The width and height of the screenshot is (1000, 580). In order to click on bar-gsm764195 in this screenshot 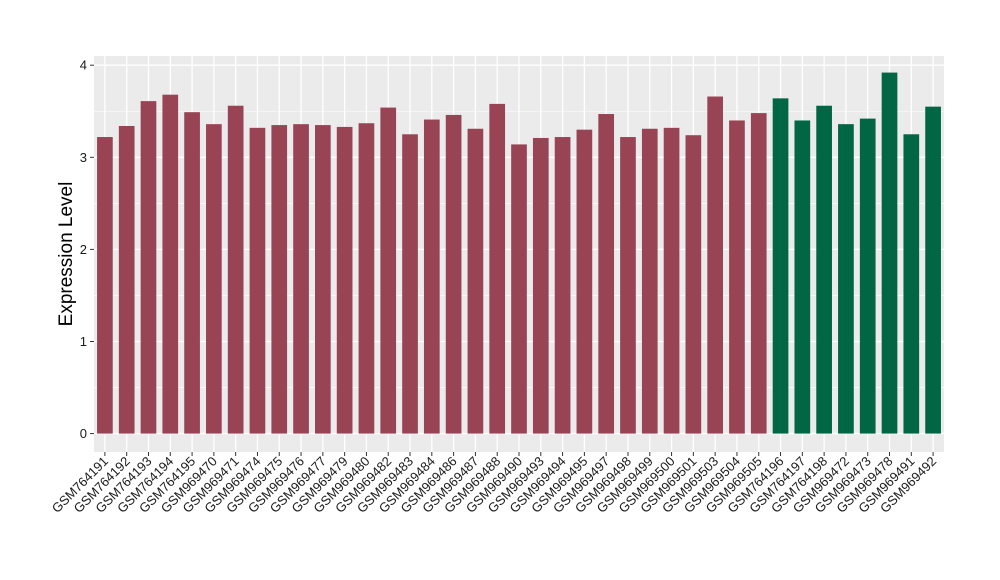, I will do `click(192, 273)`.